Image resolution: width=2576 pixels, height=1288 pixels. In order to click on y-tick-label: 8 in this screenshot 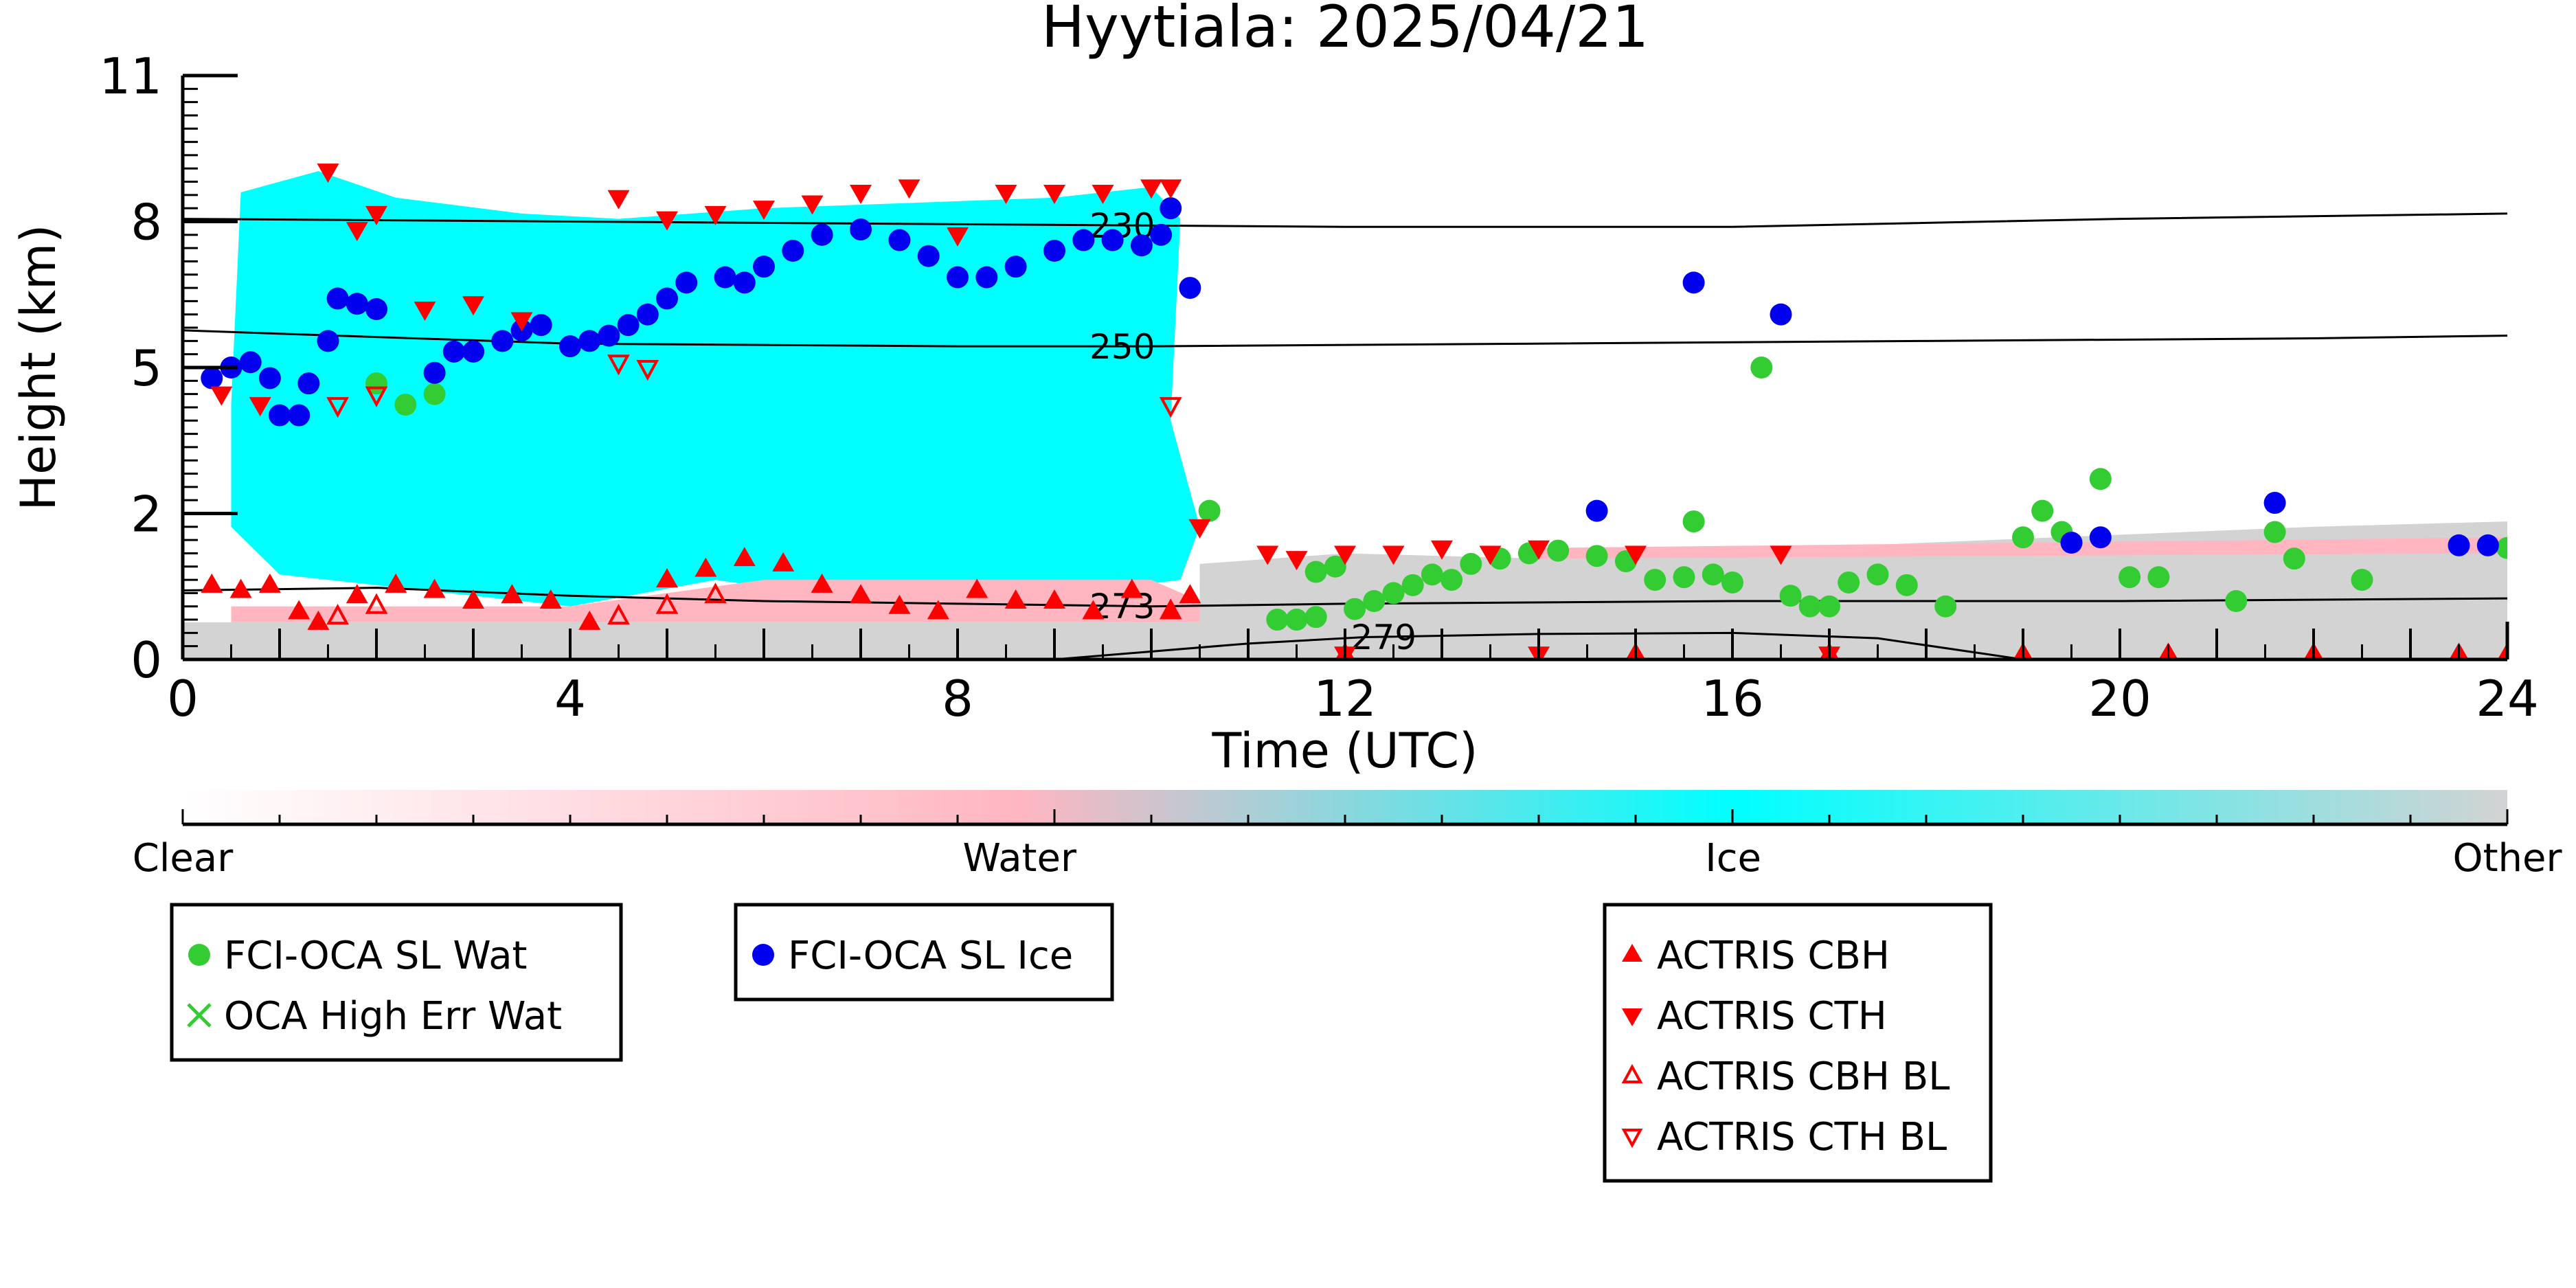, I will do `click(146, 222)`.